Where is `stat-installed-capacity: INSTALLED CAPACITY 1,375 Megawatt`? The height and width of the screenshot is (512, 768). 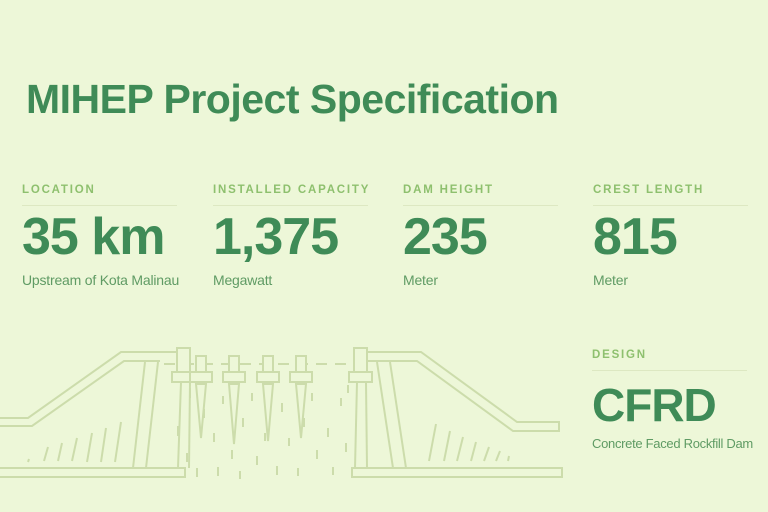 stat-installed-capacity: INSTALLED CAPACITY 1,375 Megawatt is located at coordinates (301, 236).